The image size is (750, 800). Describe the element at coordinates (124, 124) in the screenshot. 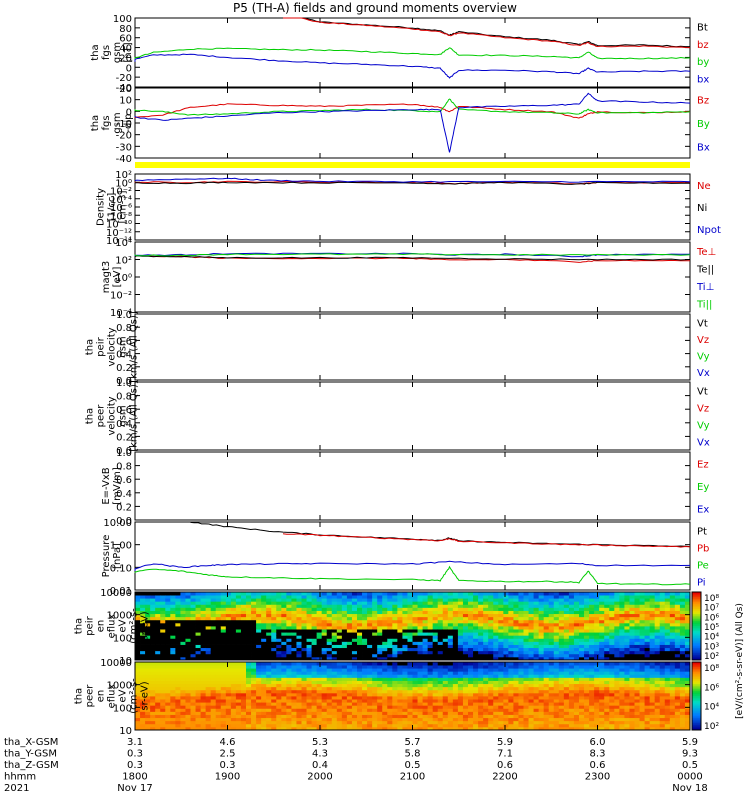

I see `y-tick-label: -10` at that location.